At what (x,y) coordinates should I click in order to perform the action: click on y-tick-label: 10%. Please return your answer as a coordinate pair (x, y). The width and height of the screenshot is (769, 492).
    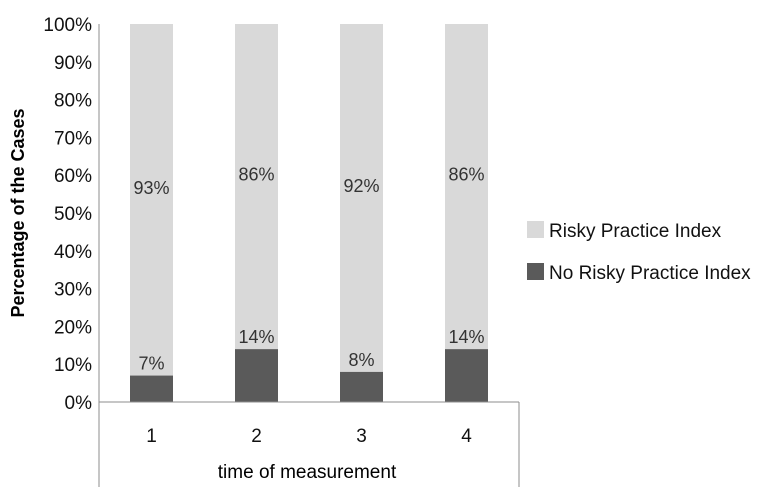
    Looking at the image, I should click on (73, 365).